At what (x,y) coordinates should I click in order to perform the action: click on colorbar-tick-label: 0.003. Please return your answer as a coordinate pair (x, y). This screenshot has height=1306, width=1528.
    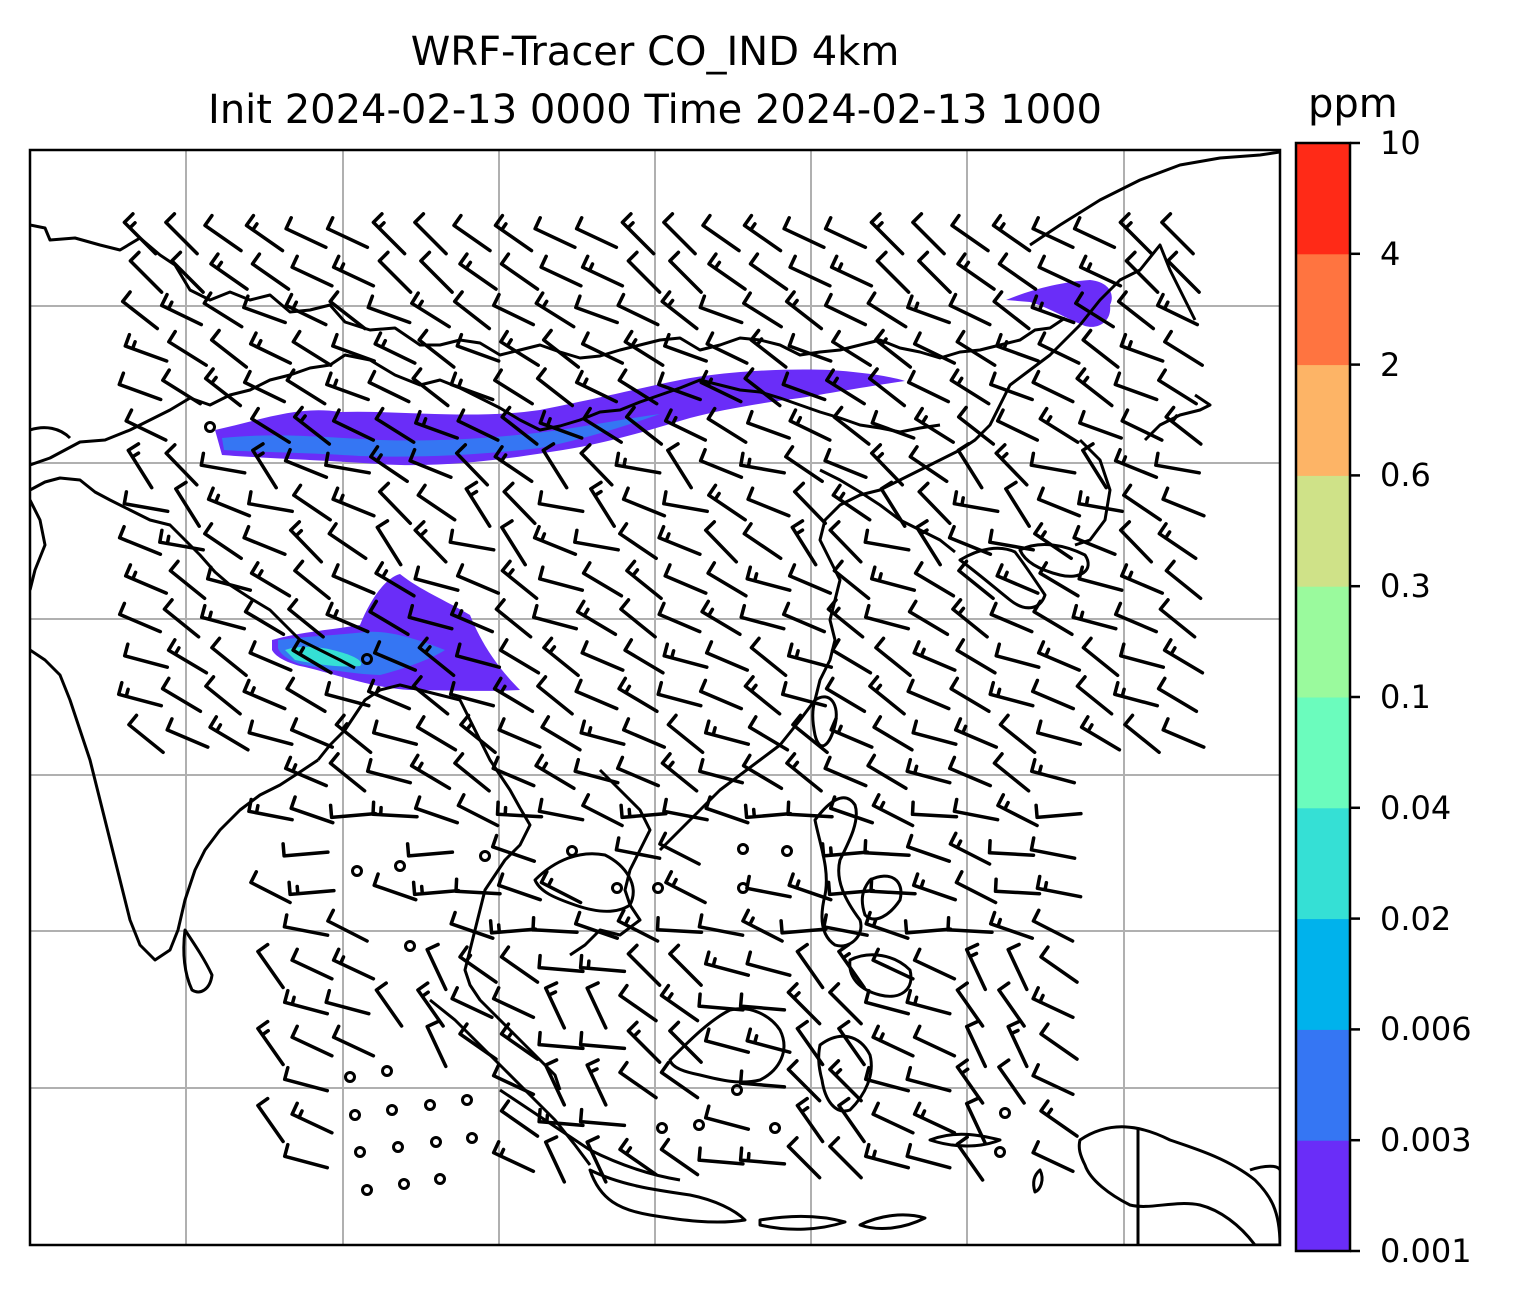
    Looking at the image, I should click on (1426, 1140).